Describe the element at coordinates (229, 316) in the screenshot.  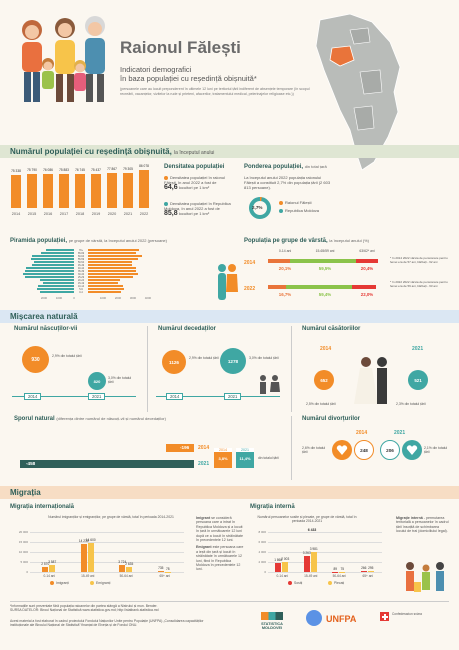
I see `section-band-natural: Mișcarea naturală` at that location.